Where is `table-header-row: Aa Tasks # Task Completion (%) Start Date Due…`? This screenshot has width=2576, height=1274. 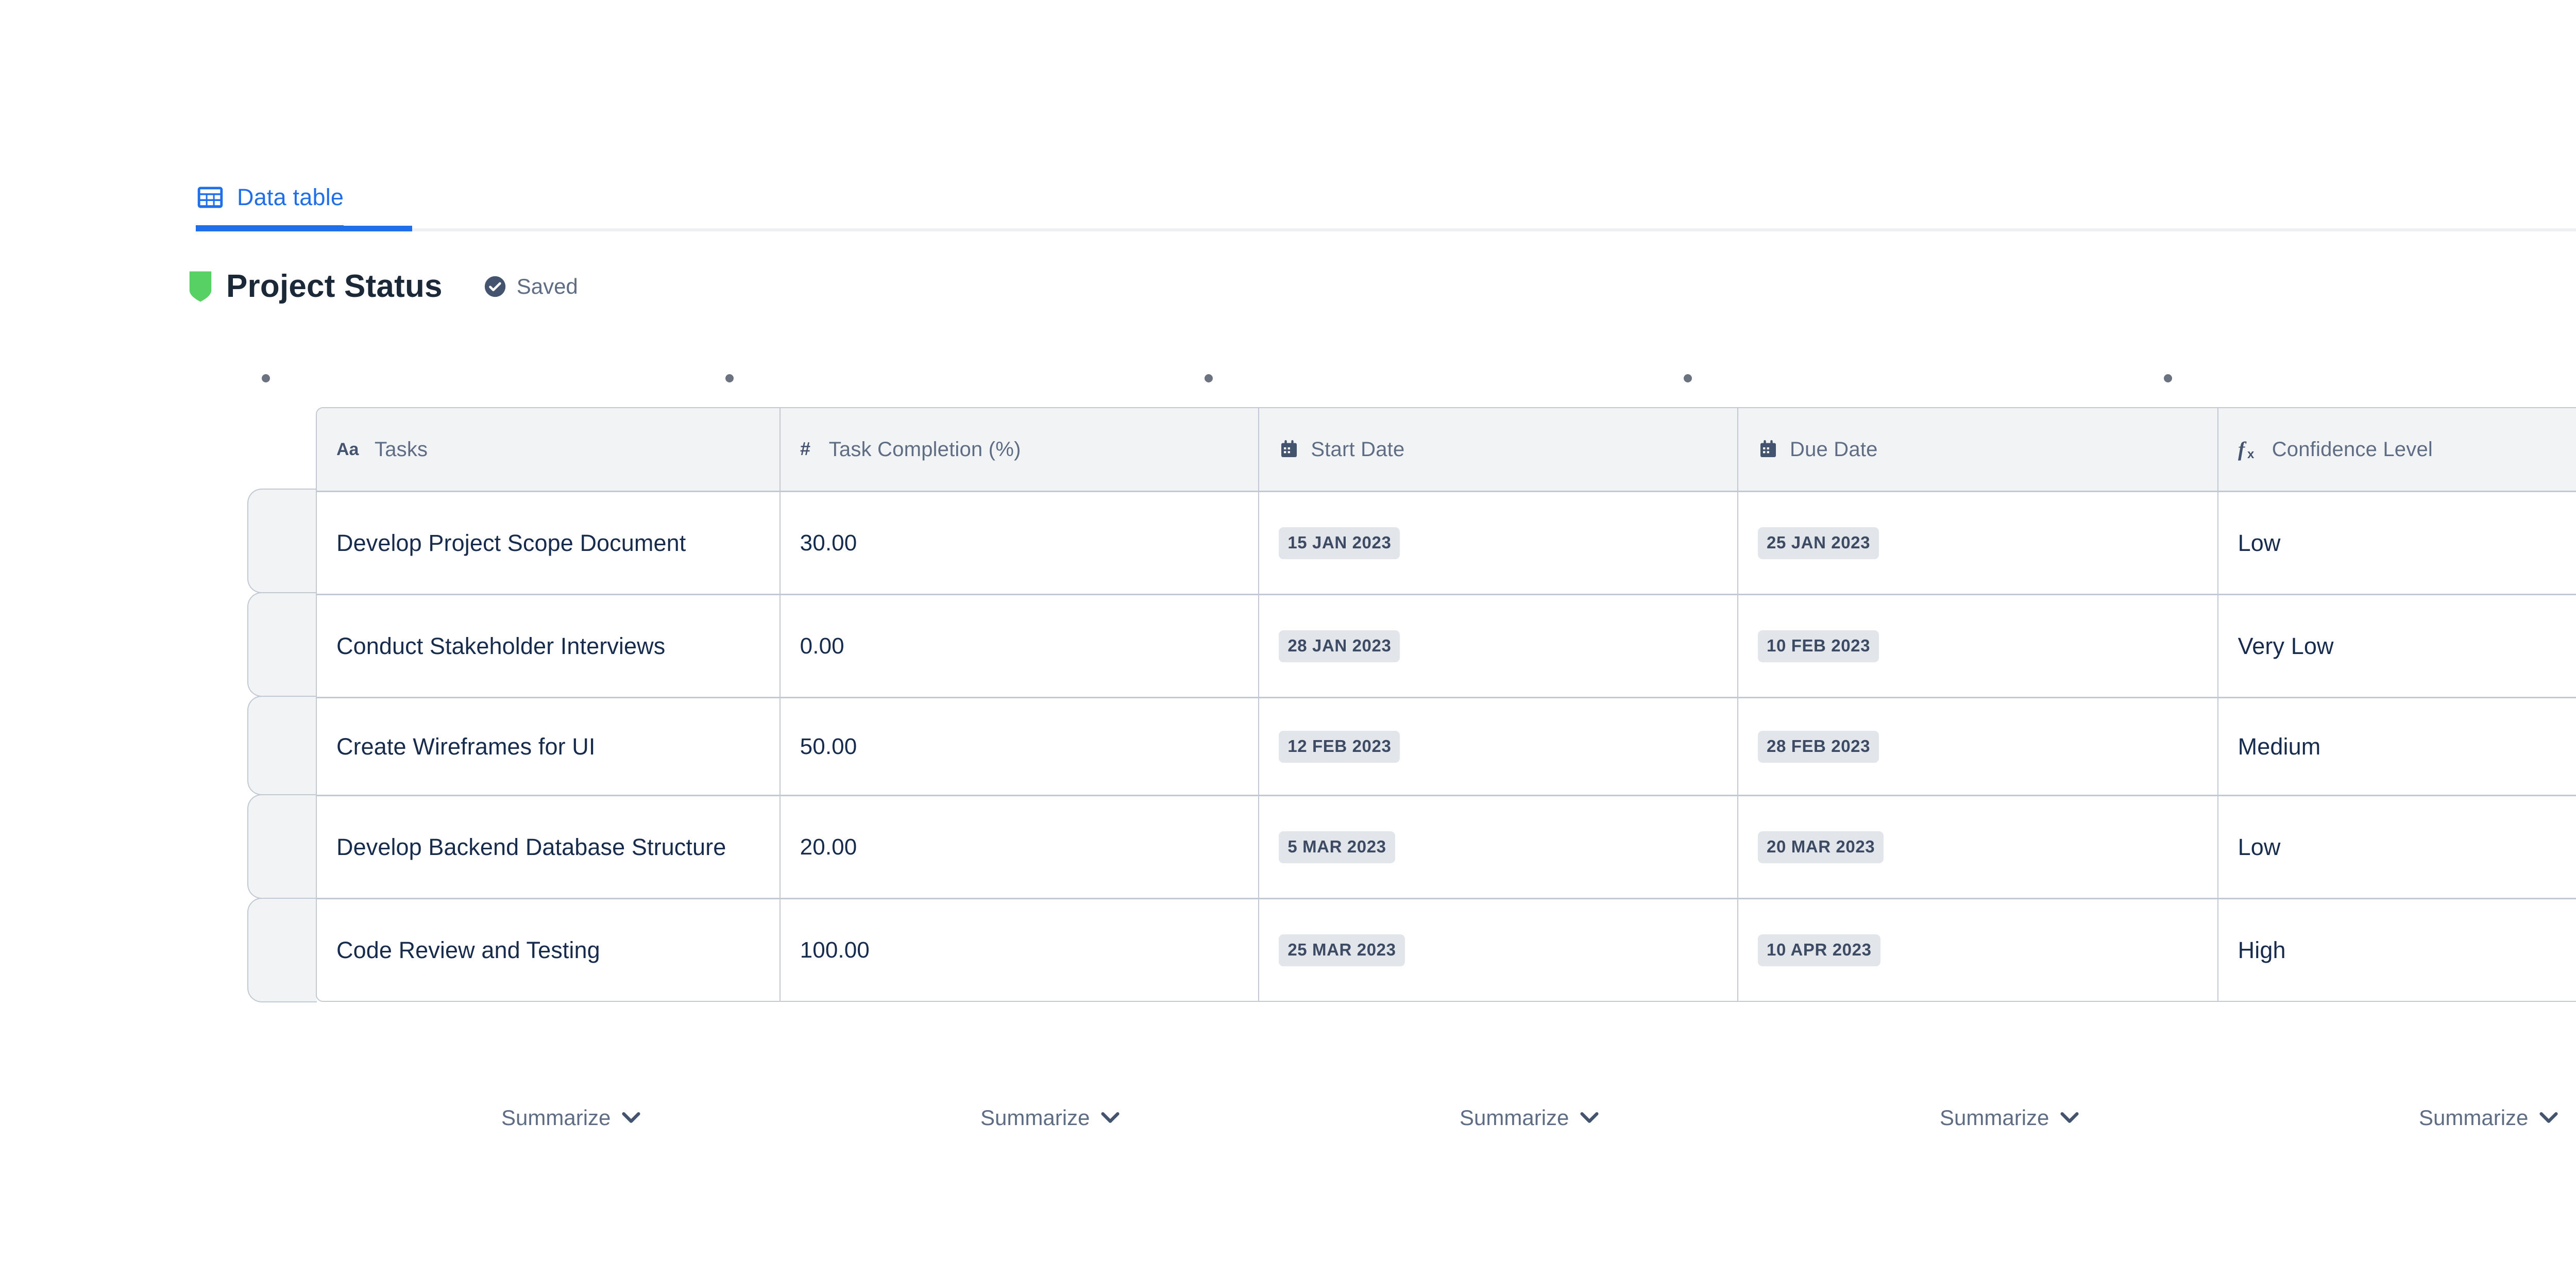
table-header-row: Aa Tasks # Task Completion (%) Start Date Due… is located at coordinates (1446, 449).